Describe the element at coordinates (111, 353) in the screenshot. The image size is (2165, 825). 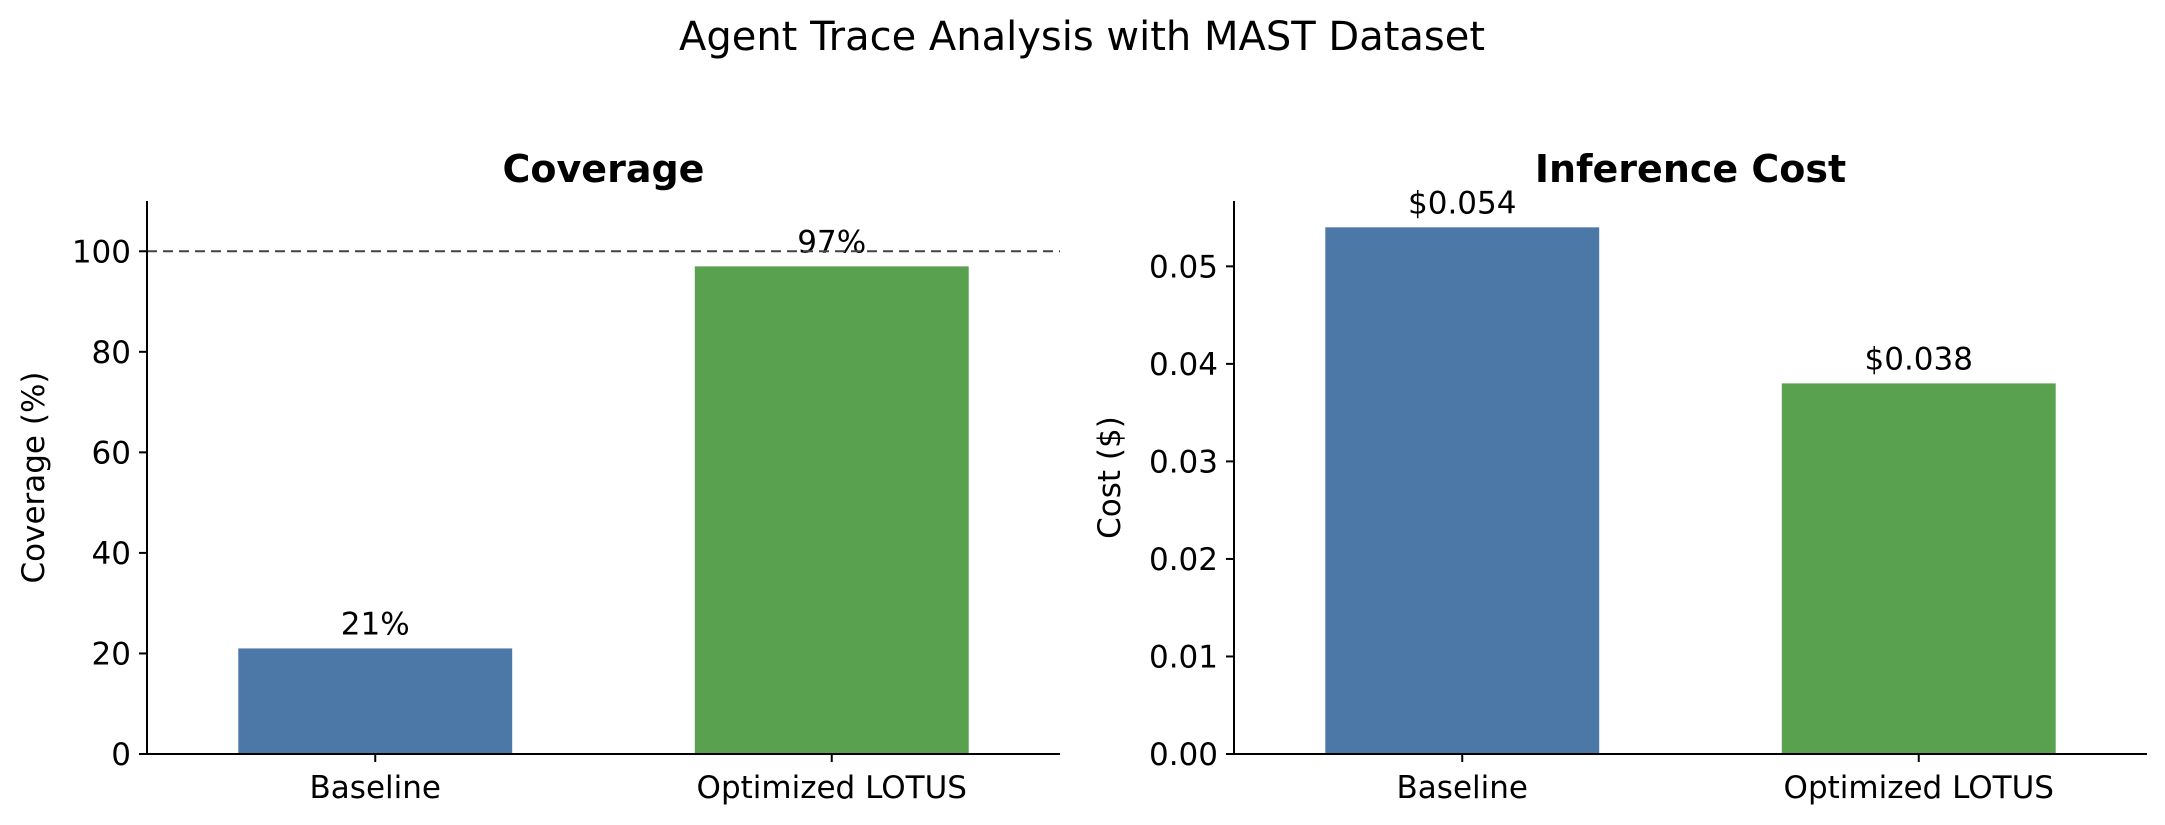
I see `y-tick-label: 80` at that location.